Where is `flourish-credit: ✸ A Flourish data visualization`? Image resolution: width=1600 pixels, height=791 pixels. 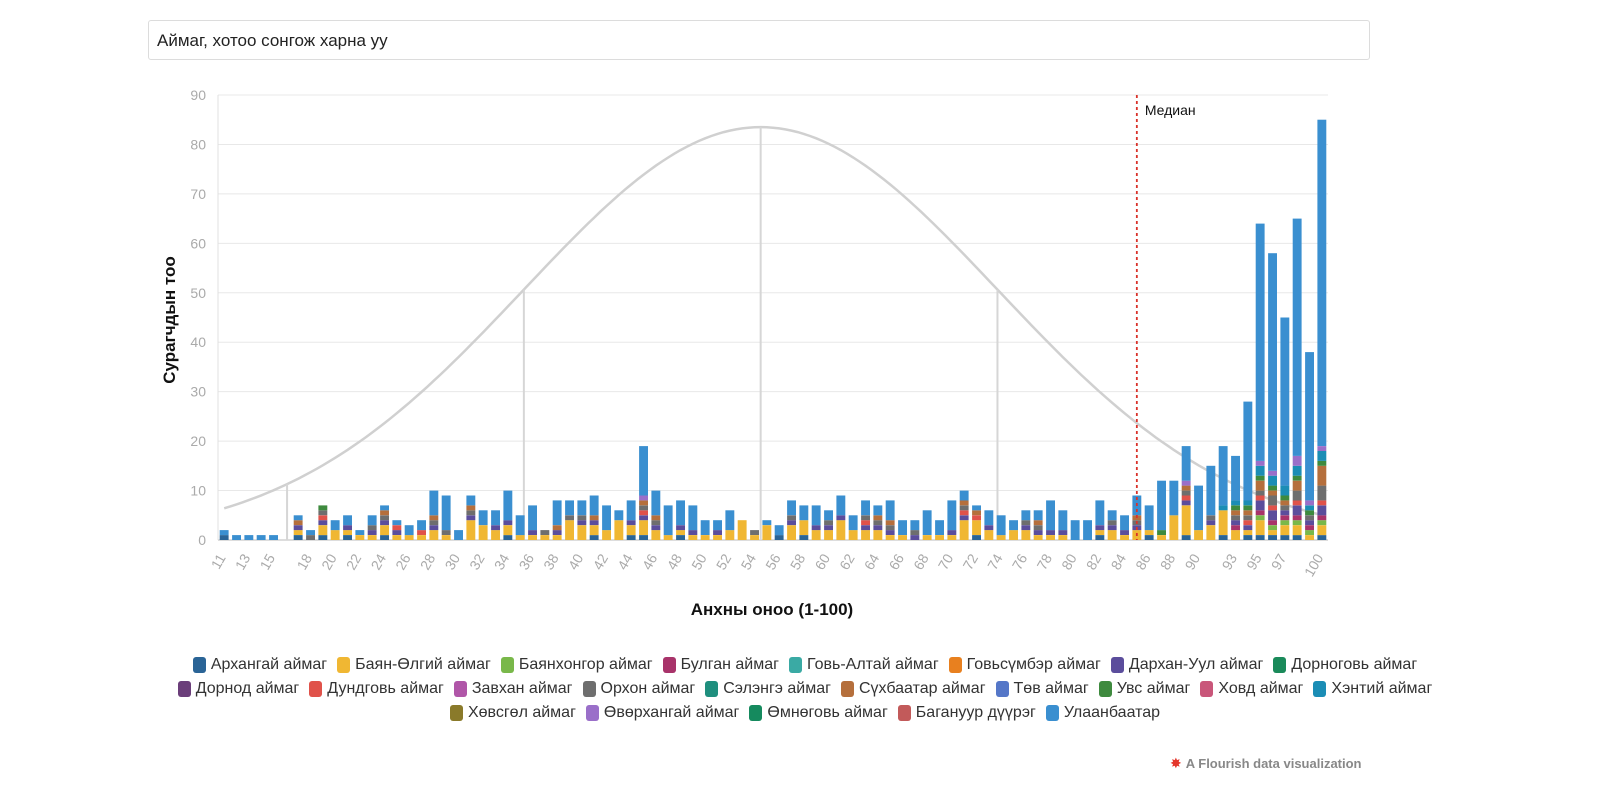
flourish-credit: ✸ A Flourish data visualization is located at coordinates (1266, 763).